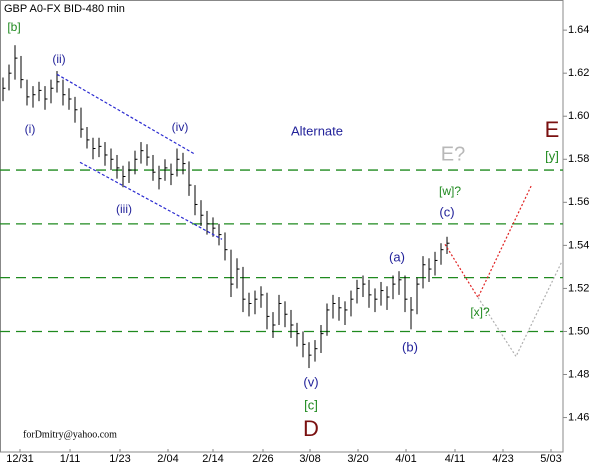 The height and width of the screenshot is (465, 598). Describe the element at coordinates (455, 459) in the screenshot. I see `x-tick-label: 4/11` at that location.